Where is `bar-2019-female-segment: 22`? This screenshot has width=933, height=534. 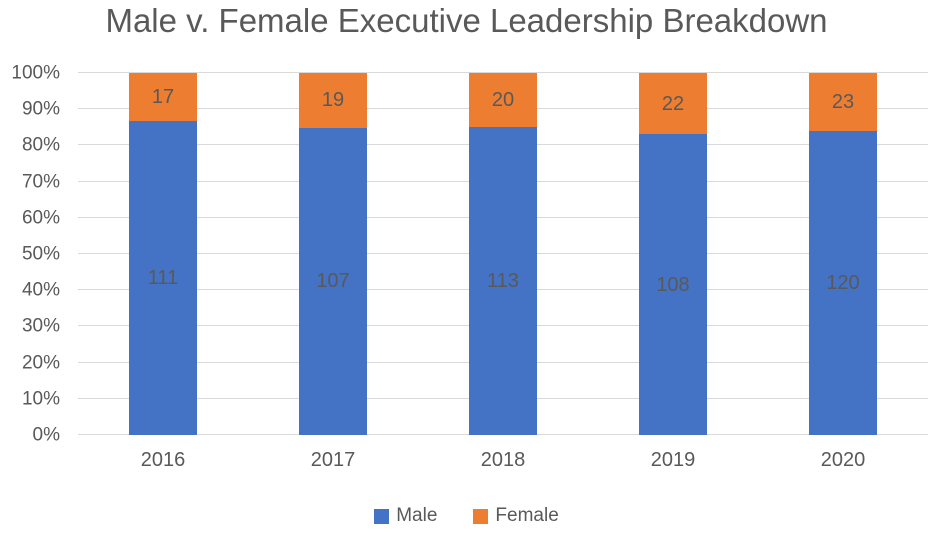
bar-2019-female-segment: 22 is located at coordinates (673, 104).